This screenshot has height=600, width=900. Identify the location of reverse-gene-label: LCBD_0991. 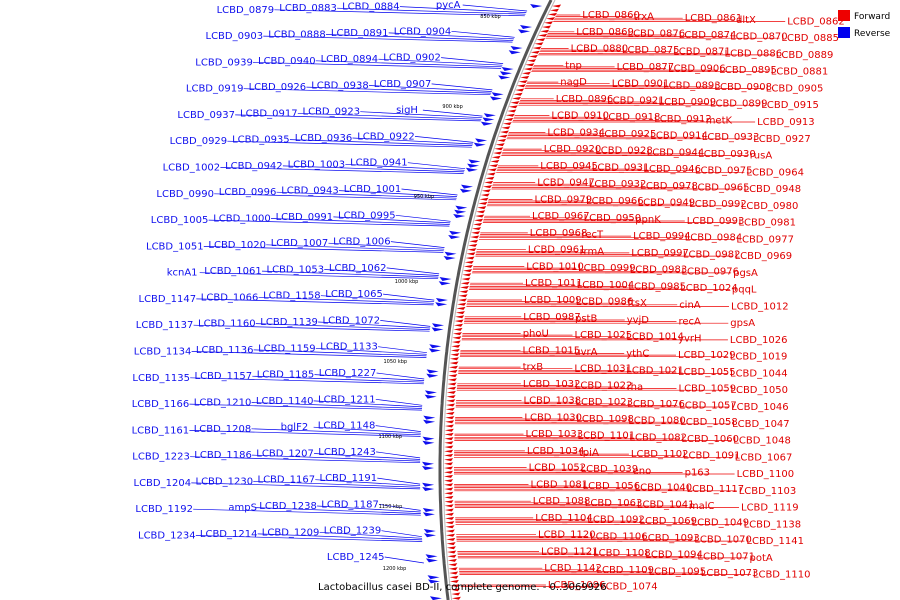
(305, 217).